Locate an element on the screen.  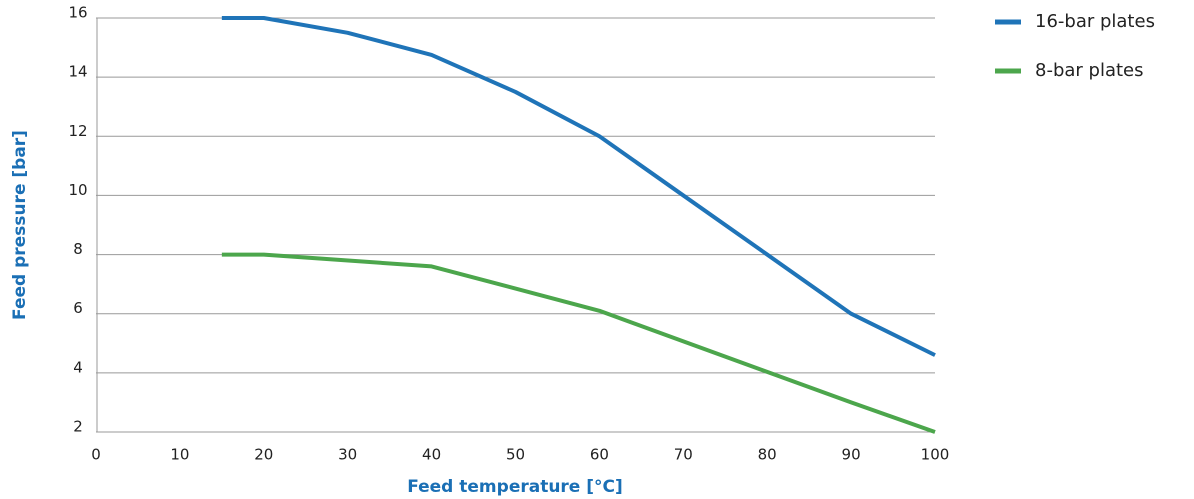
y-tick-label: 4 is located at coordinates (78, 367).